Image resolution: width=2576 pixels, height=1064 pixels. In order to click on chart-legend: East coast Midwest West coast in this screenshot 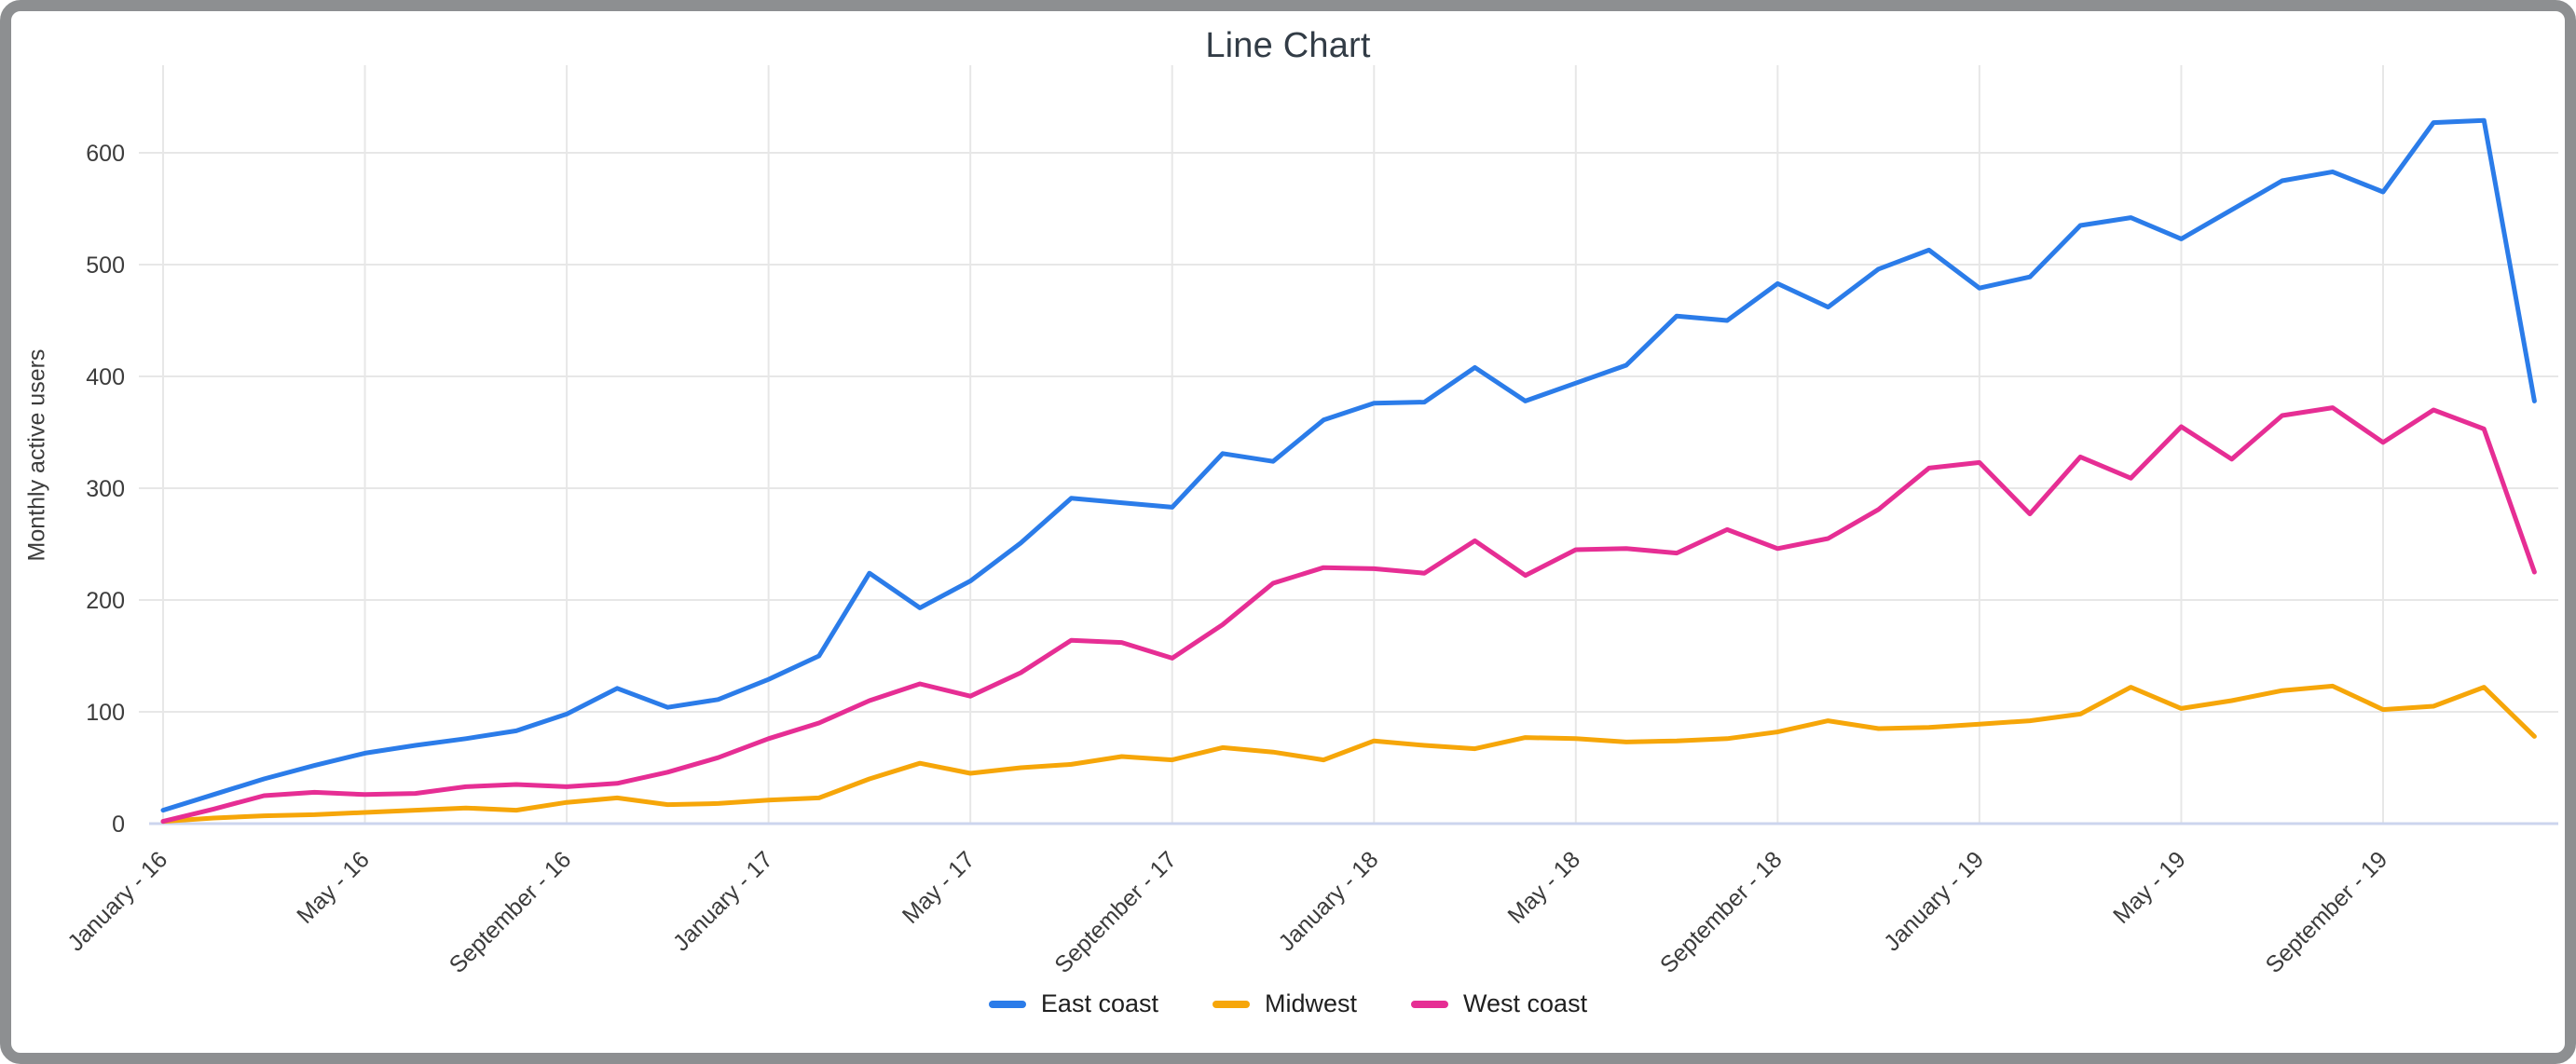, I will do `click(1288, 1003)`.